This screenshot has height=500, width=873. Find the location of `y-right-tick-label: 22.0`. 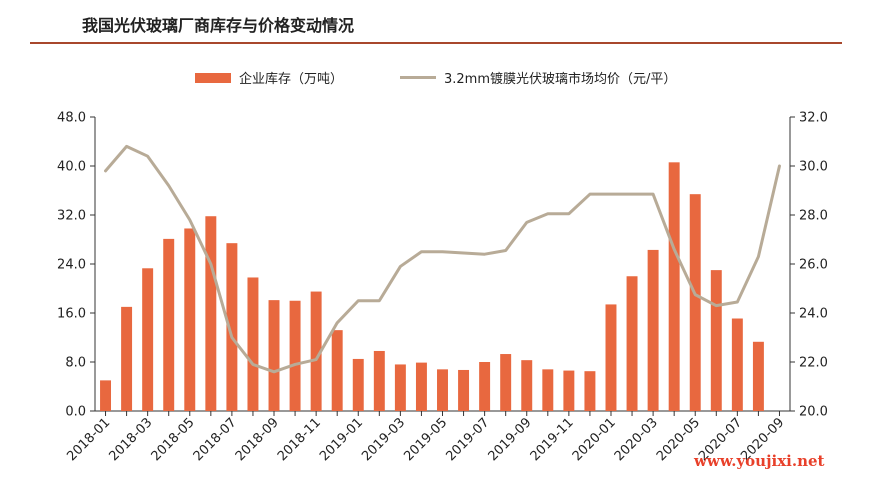

y-right-tick-label: 22.0 is located at coordinates (813, 363).